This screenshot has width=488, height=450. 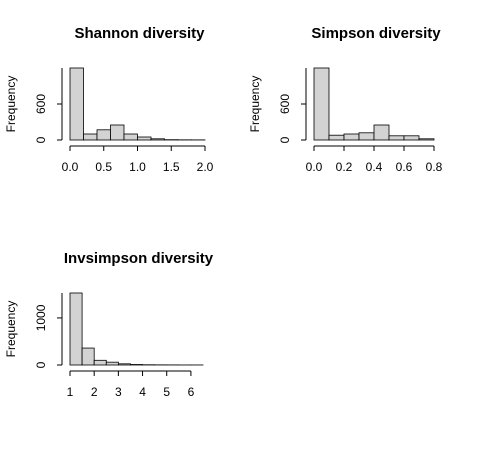 I want to click on y-tick-label: 1000, so click(x=41, y=317).